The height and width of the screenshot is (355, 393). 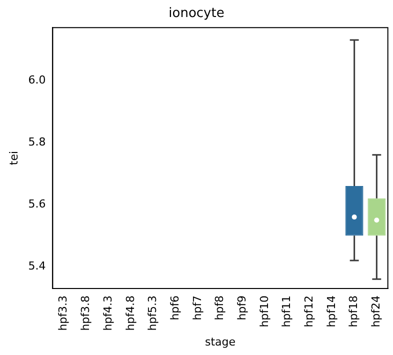 I want to click on x-tick-label: hpf5.3, so click(x=153, y=313).